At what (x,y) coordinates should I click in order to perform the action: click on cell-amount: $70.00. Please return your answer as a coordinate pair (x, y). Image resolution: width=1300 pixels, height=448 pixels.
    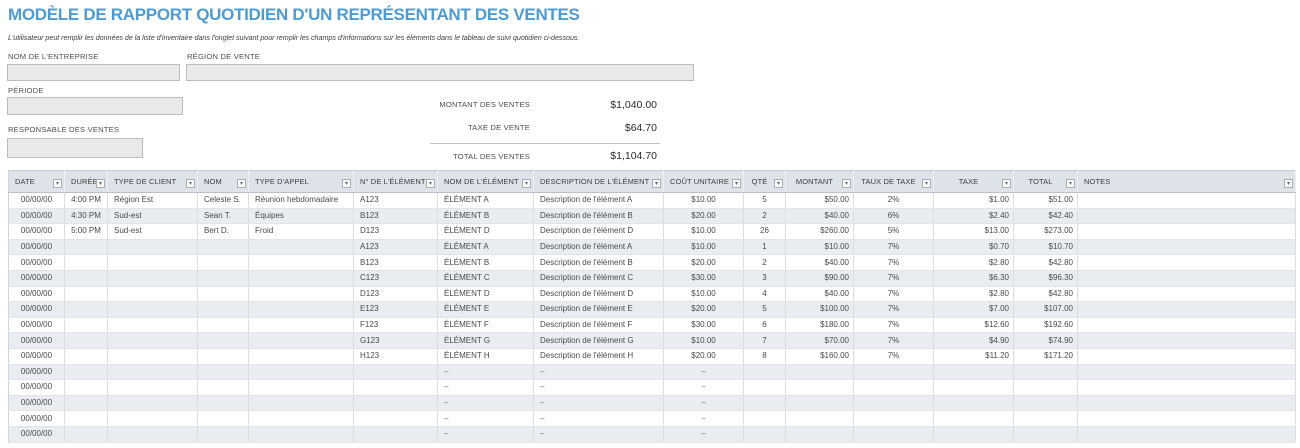
    Looking at the image, I should click on (819, 340).